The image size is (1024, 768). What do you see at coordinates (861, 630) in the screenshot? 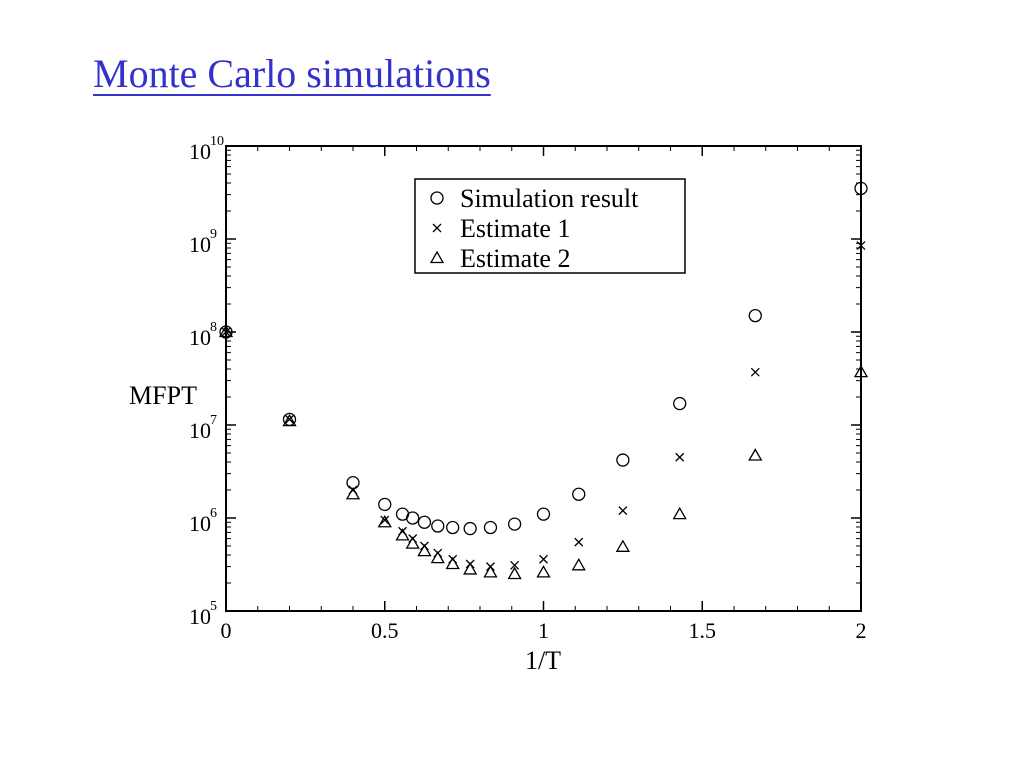
I see `x-tick-label: 2` at bounding box center [861, 630].